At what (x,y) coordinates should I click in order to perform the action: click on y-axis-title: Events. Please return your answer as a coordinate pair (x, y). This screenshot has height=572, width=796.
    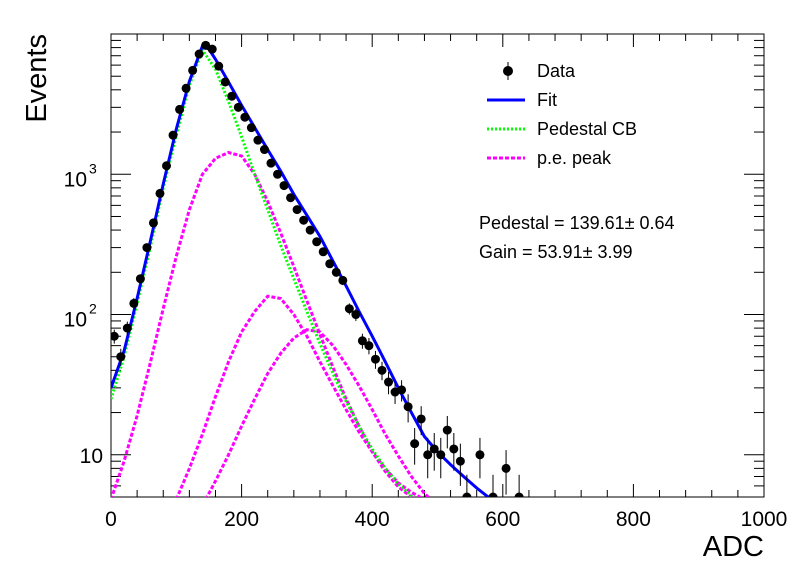
    Looking at the image, I should click on (37, 78).